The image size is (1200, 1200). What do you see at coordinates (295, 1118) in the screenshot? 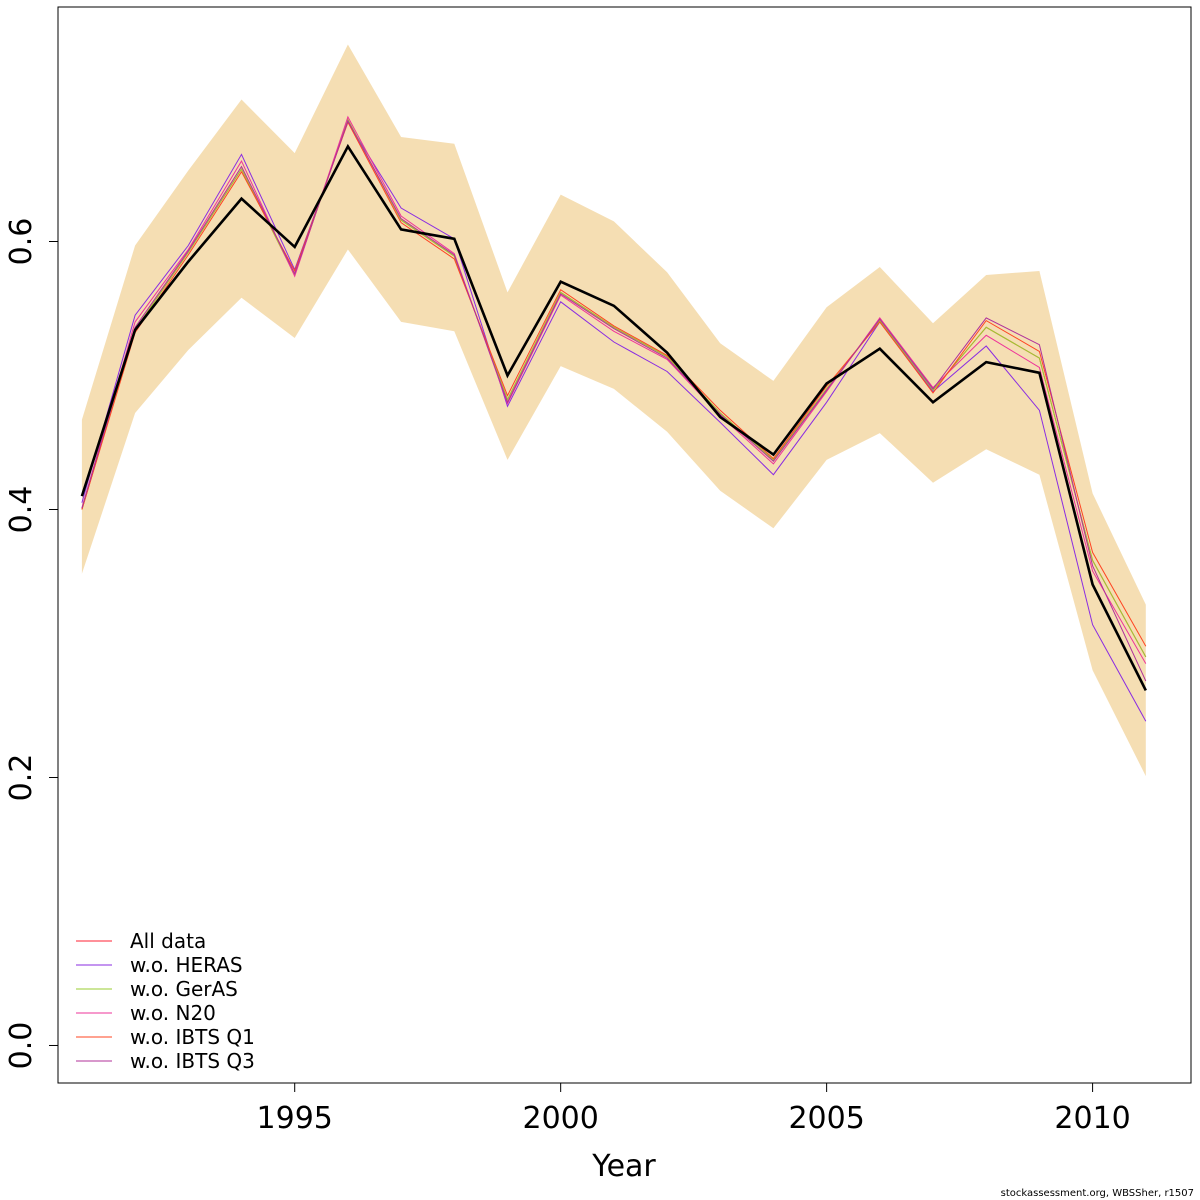
I see `x-tick-label: 1995` at bounding box center [295, 1118].